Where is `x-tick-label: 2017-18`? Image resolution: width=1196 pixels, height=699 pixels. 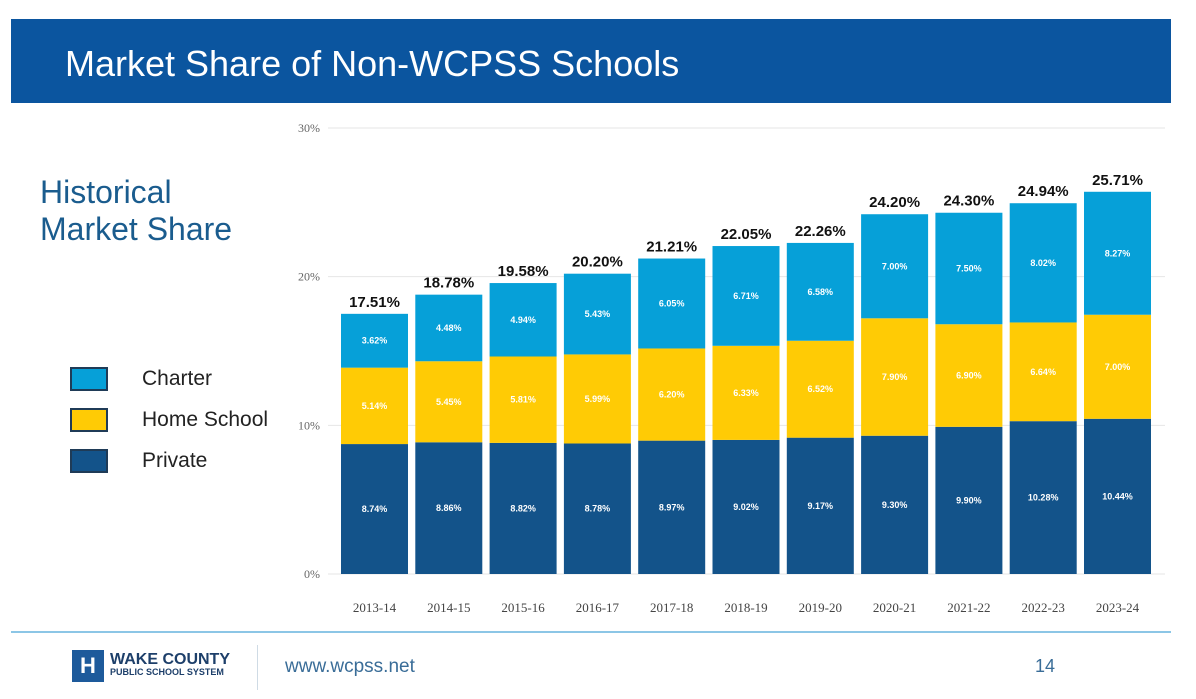
x-tick-label: 2017-18 is located at coordinates (671, 607).